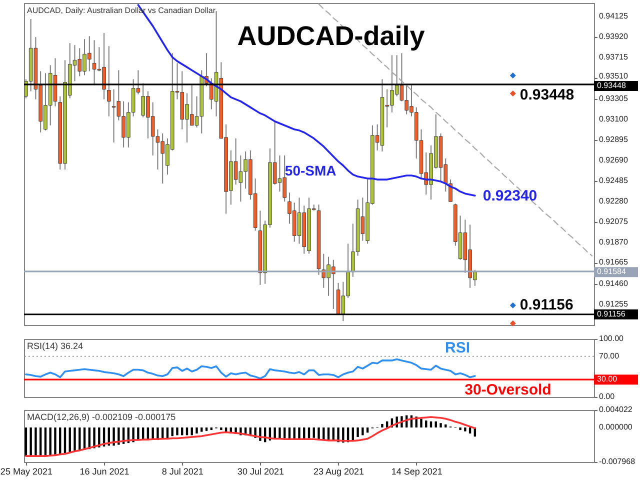  I want to click on chart-title: RSI(14) 36.24, so click(55, 346).